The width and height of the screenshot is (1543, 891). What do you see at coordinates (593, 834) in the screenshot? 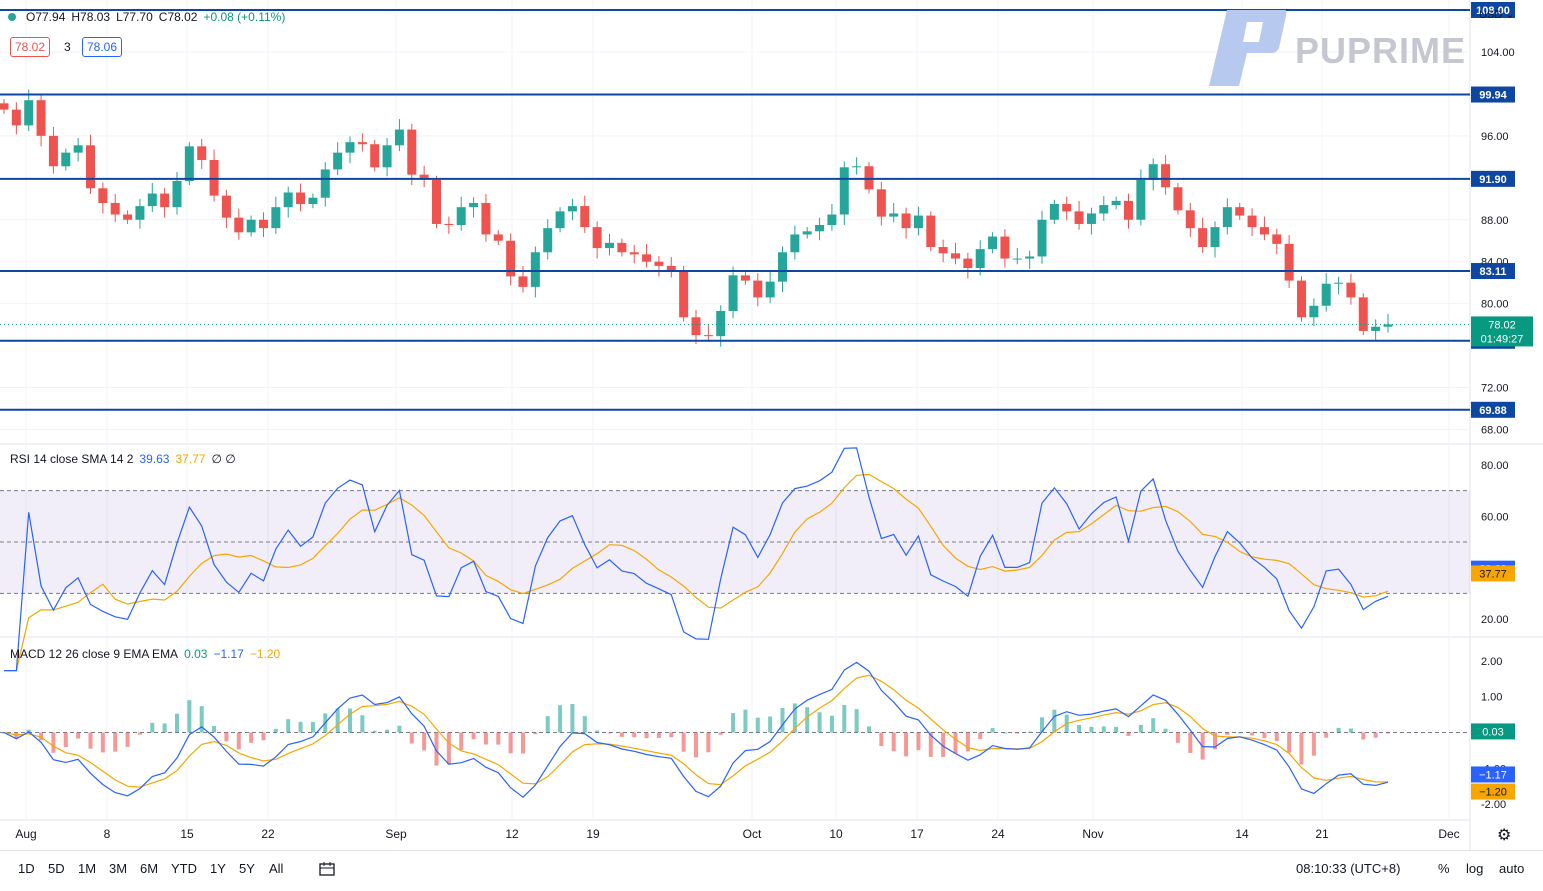
I see `x-tick-label: 19` at bounding box center [593, 834].